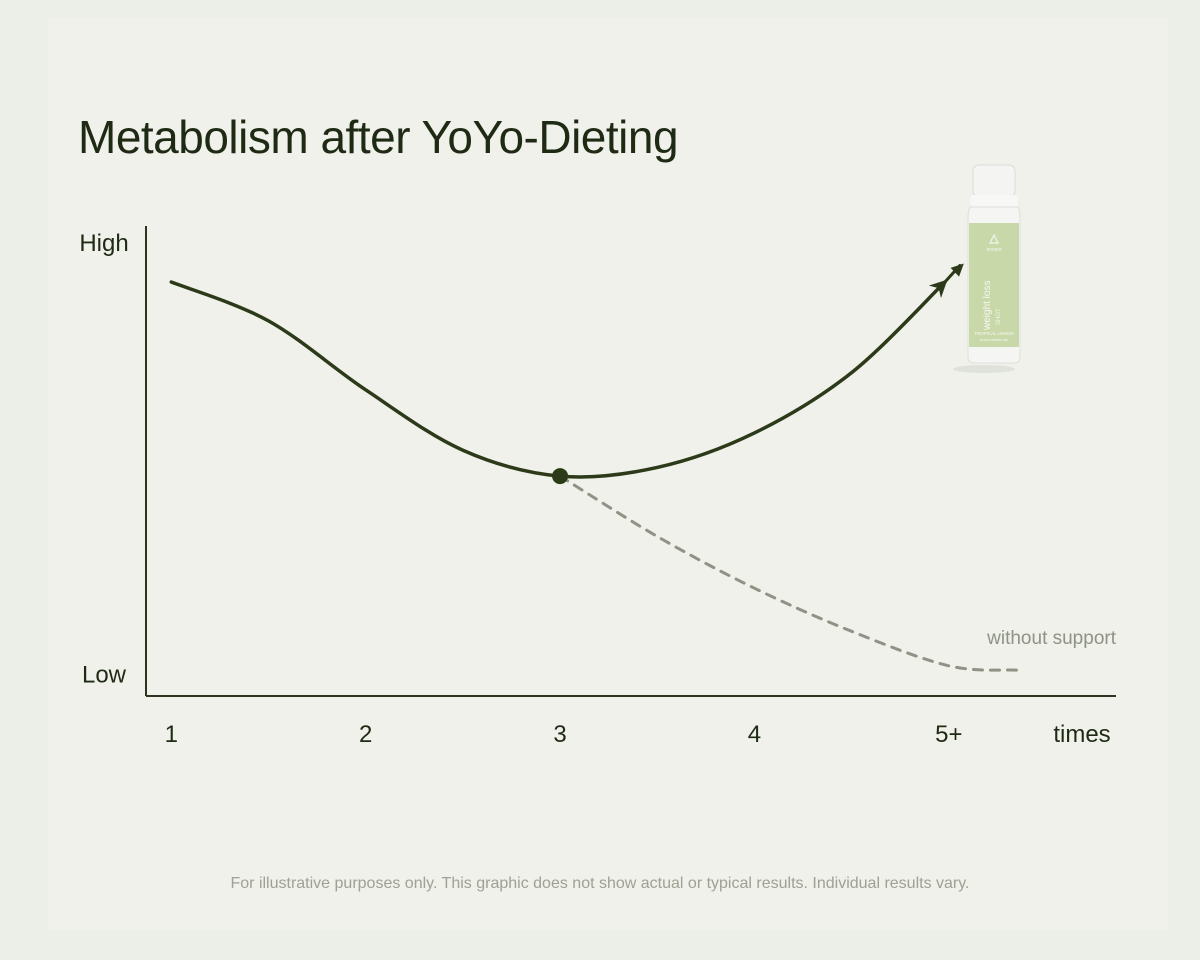  Describe the element at coordinates (994, 285) in the screenshot. I see `bottle-label` at that location.